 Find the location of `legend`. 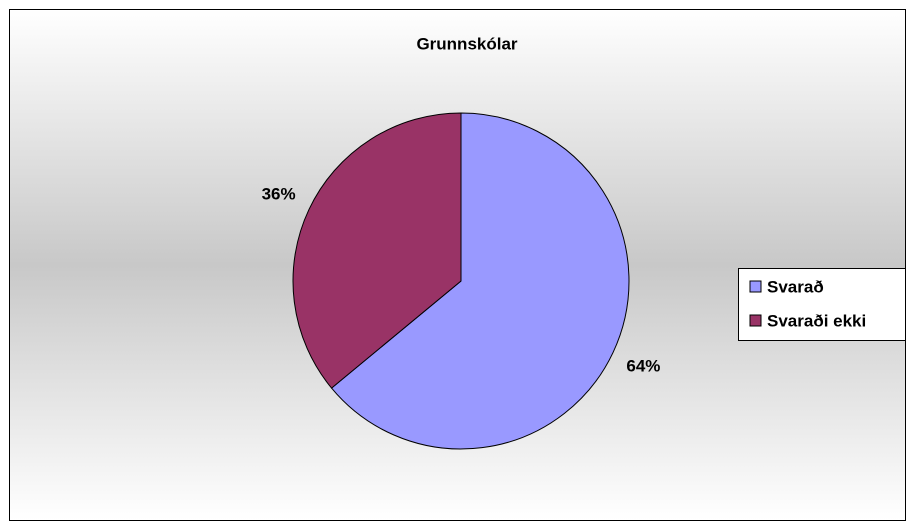

legend is located at coordinates (822, 304).